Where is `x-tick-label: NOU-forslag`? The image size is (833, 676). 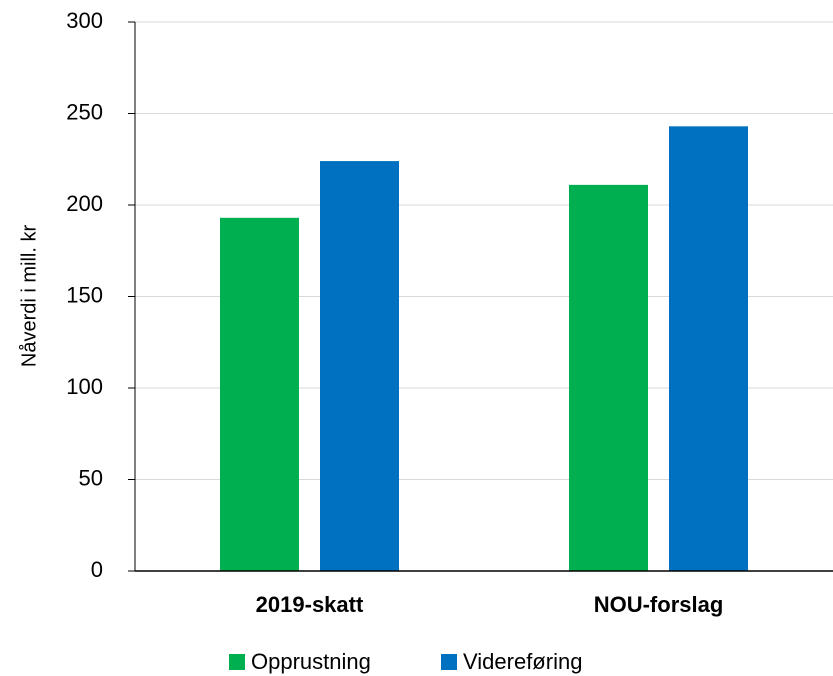
x-tick-label: NOU-forslag is located at coordinates (659, 604).